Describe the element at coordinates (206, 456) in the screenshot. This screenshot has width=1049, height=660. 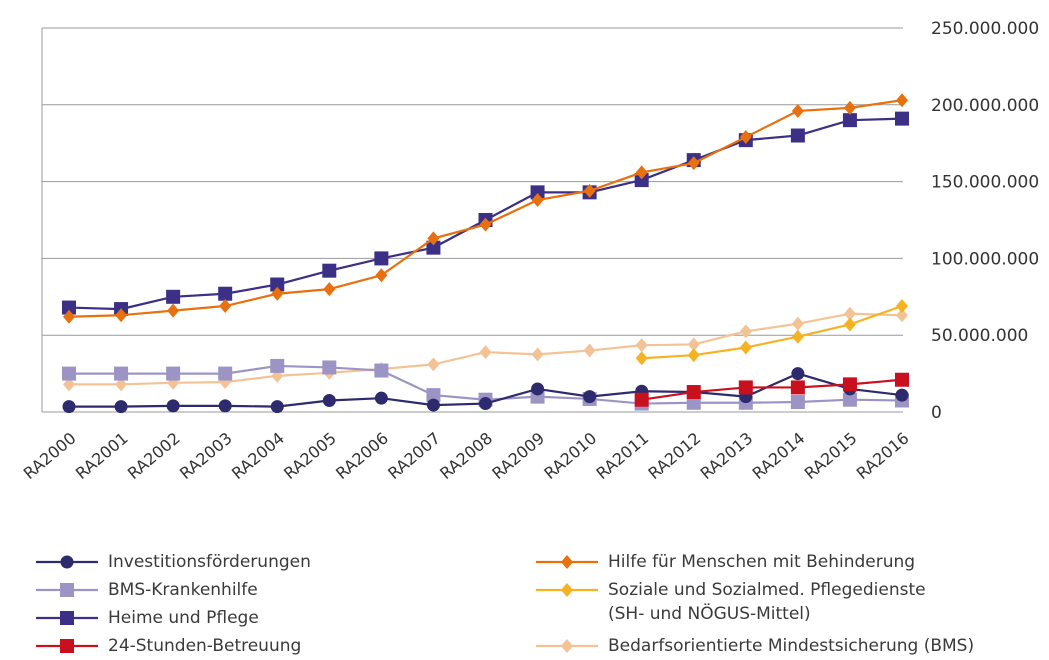
I see `x-tick-label: RA2003` at that location.